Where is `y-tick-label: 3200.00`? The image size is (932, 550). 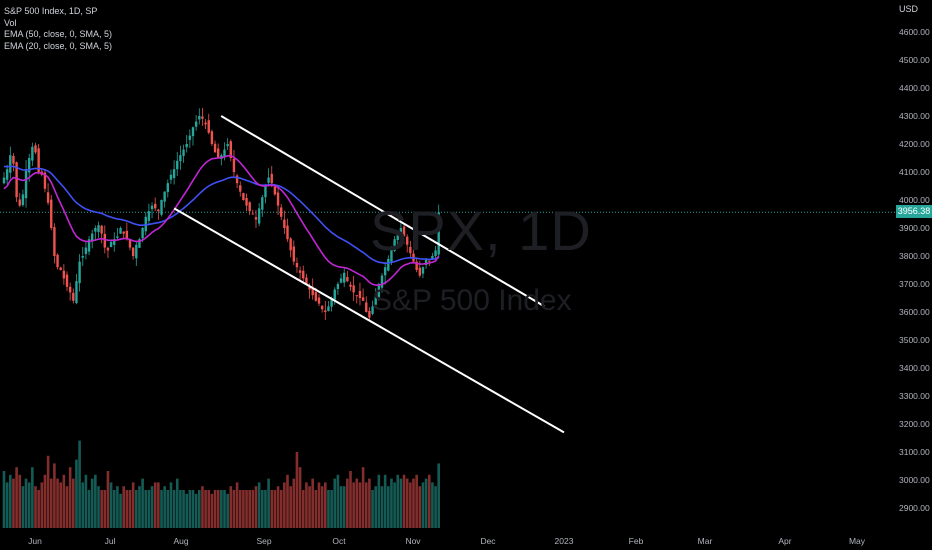
y-tick-label: 3200.00 is located at coordinates (914, 424).